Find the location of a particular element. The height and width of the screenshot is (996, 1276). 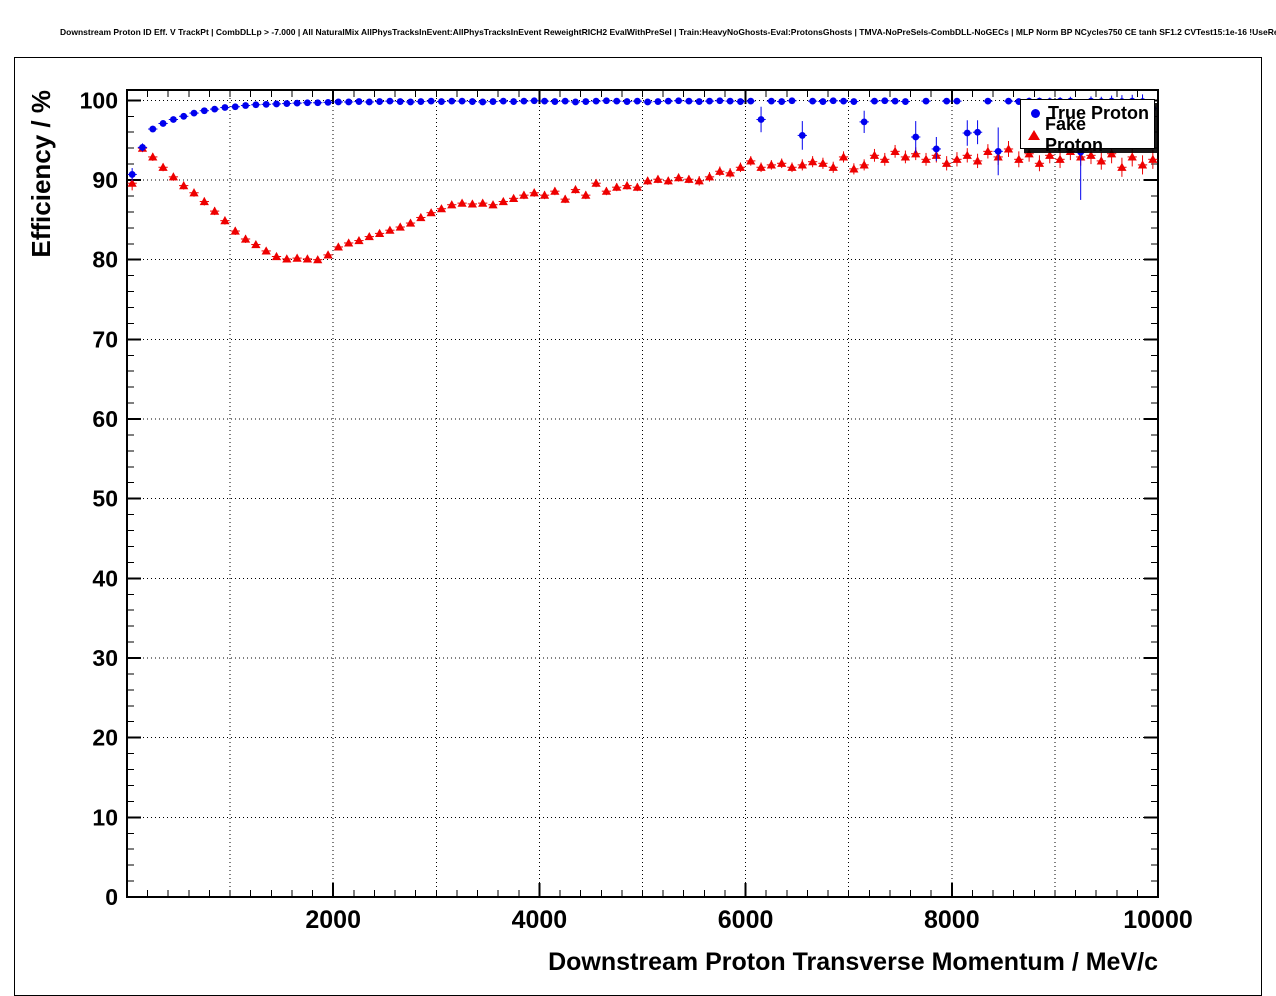

svg-text: 30 is located at coordinates (105, 658).